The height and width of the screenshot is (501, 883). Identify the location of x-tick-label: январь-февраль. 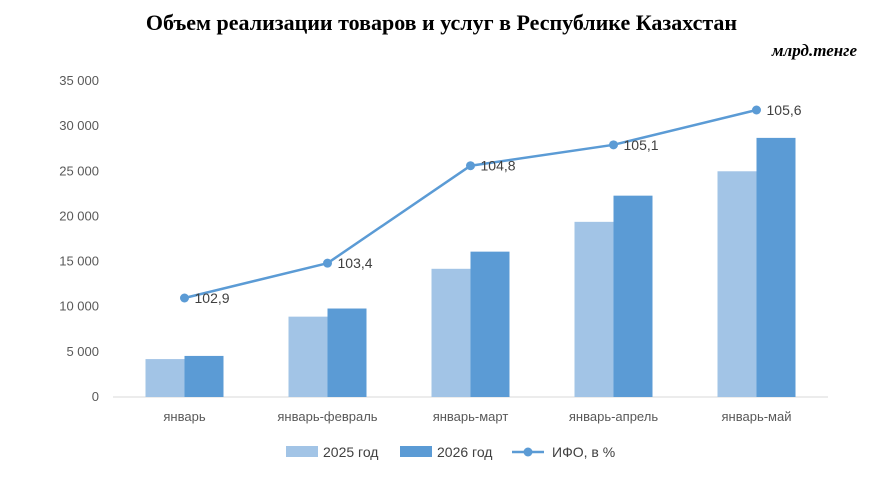
(327, 416).